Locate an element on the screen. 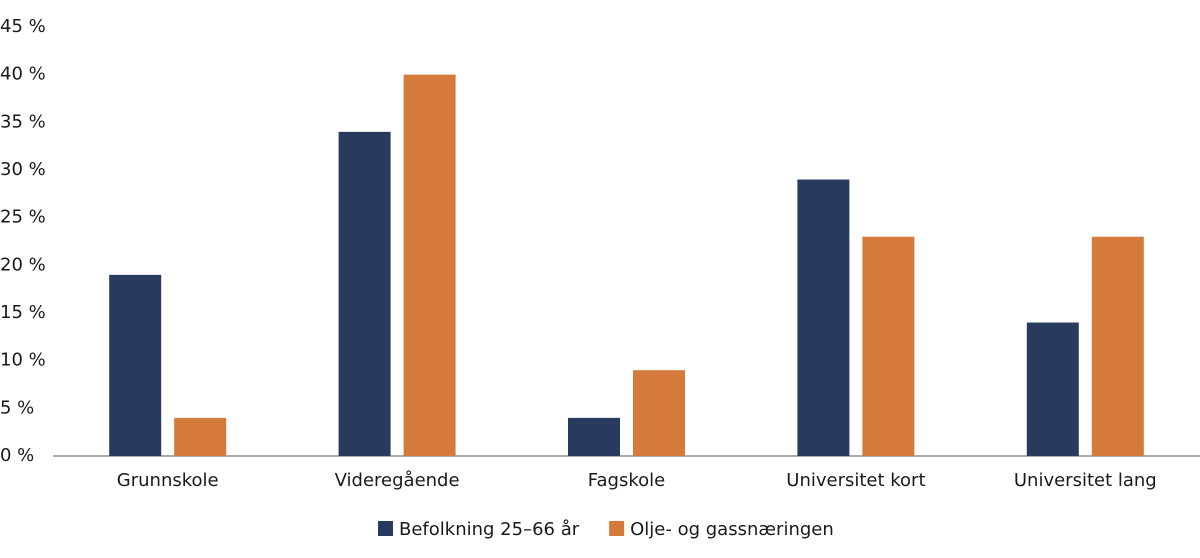  y-tick-label: 30 % is located at coordinates (23, 169).